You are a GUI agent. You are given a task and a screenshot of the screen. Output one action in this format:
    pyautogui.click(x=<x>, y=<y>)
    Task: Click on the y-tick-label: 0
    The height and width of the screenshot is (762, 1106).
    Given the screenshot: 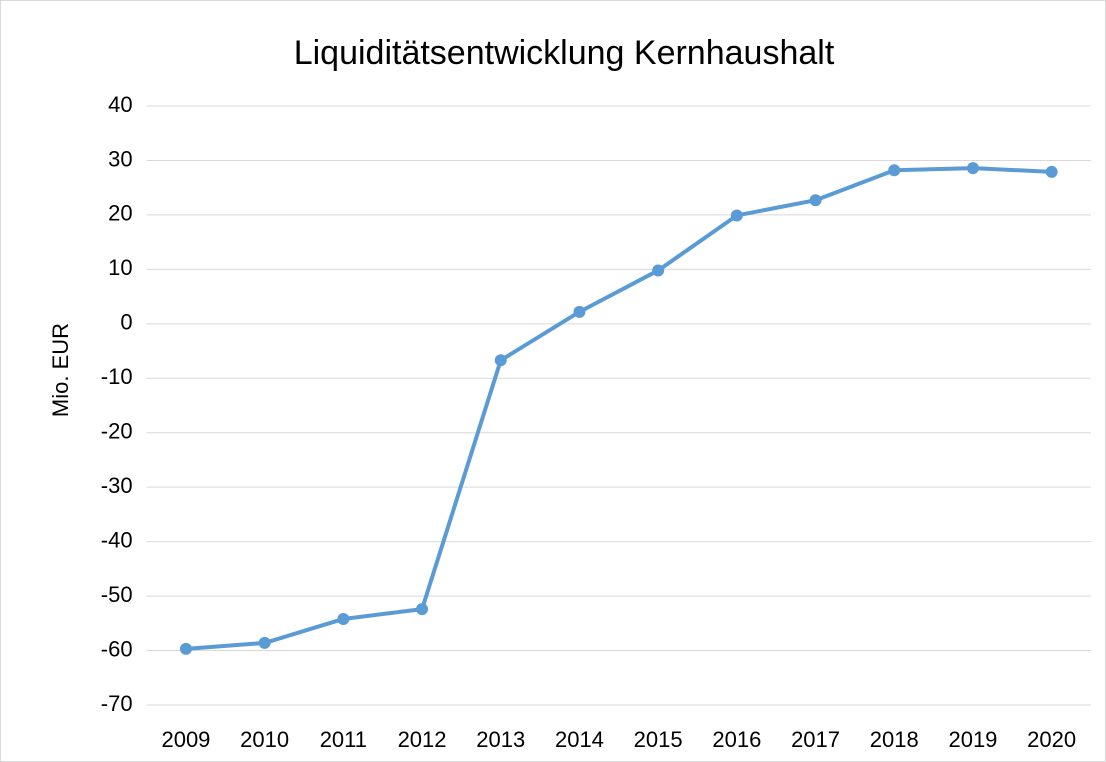 What is the action you would take?
    pyautogui.click(x=126, y=322)
    